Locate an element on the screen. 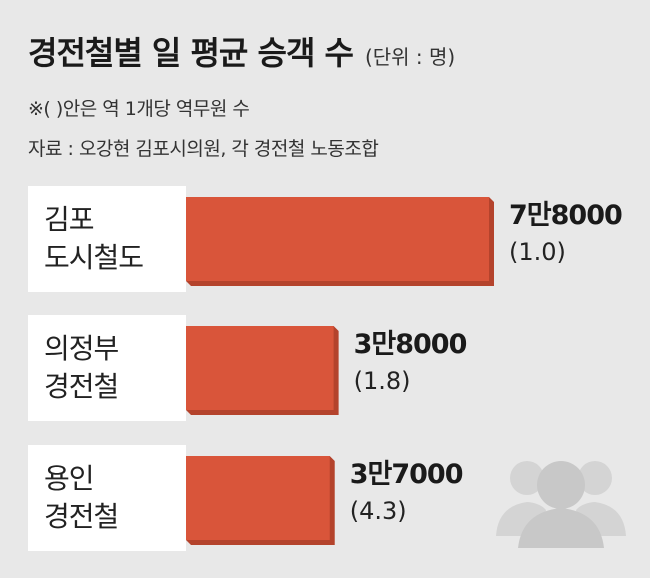  value-label-group: 7만8000 (1.0) is located at coordinates (566, 234).